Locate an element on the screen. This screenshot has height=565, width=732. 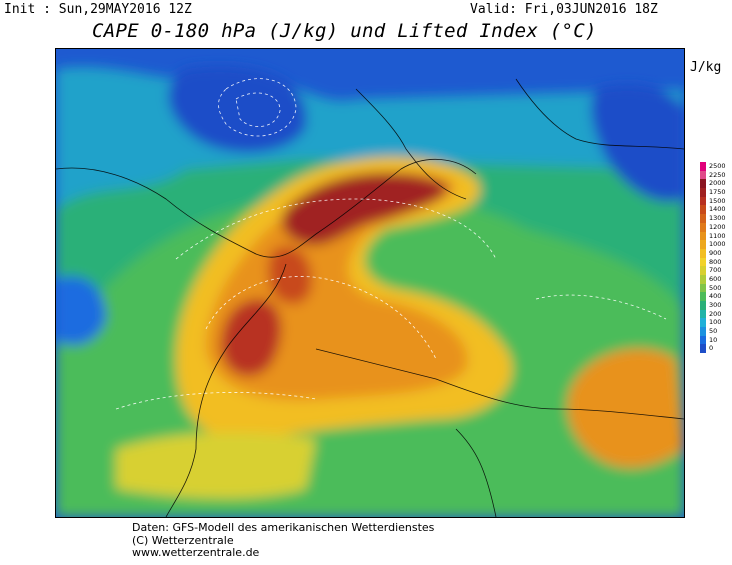
legend-label: 2500 is located at coordinates (717, 166).